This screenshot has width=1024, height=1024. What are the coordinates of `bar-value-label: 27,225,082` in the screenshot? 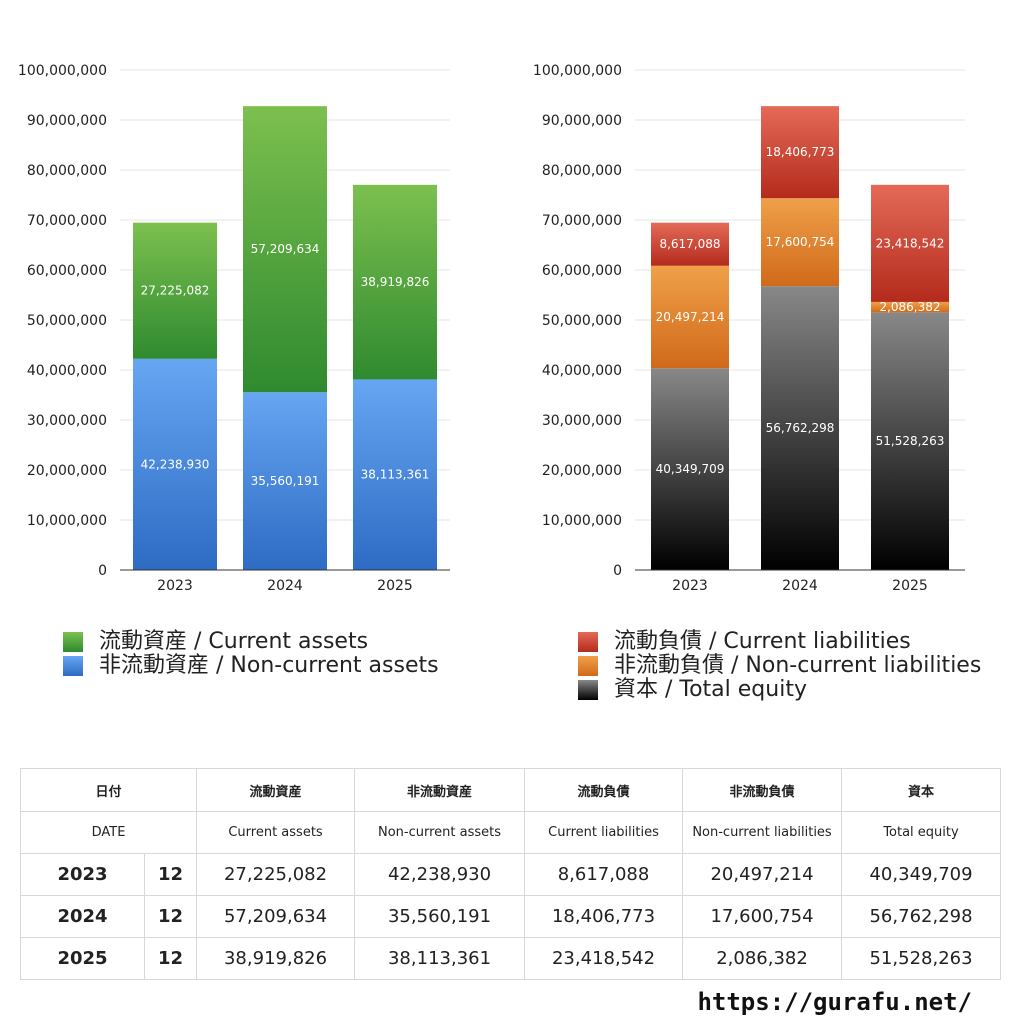 It's located at (175, 291).